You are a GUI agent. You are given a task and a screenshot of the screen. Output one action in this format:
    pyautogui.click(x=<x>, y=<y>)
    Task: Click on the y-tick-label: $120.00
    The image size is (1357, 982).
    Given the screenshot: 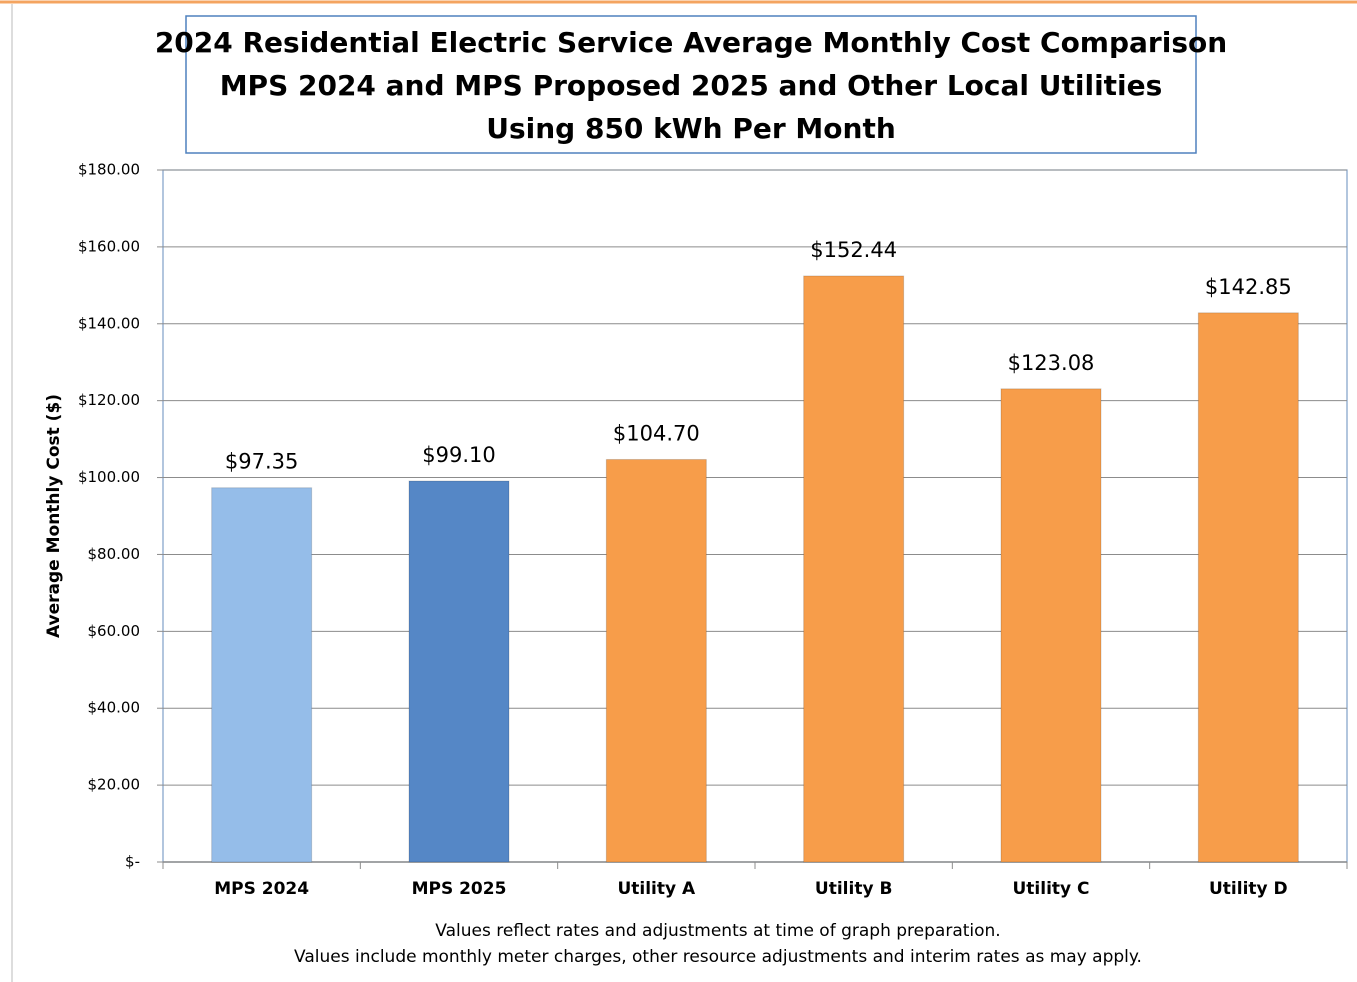 What is the action you would take?
    pyautogui.click(x=109, y=400)
    